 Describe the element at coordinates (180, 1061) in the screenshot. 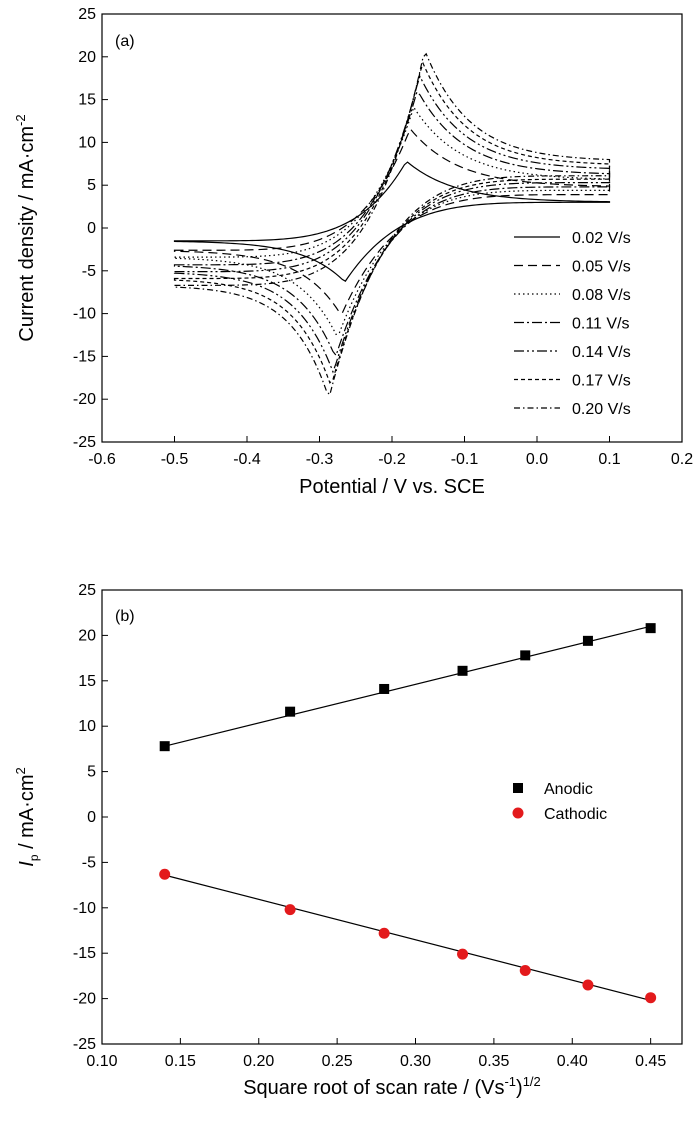

I see `x-tick-label: 0.15` at that location.